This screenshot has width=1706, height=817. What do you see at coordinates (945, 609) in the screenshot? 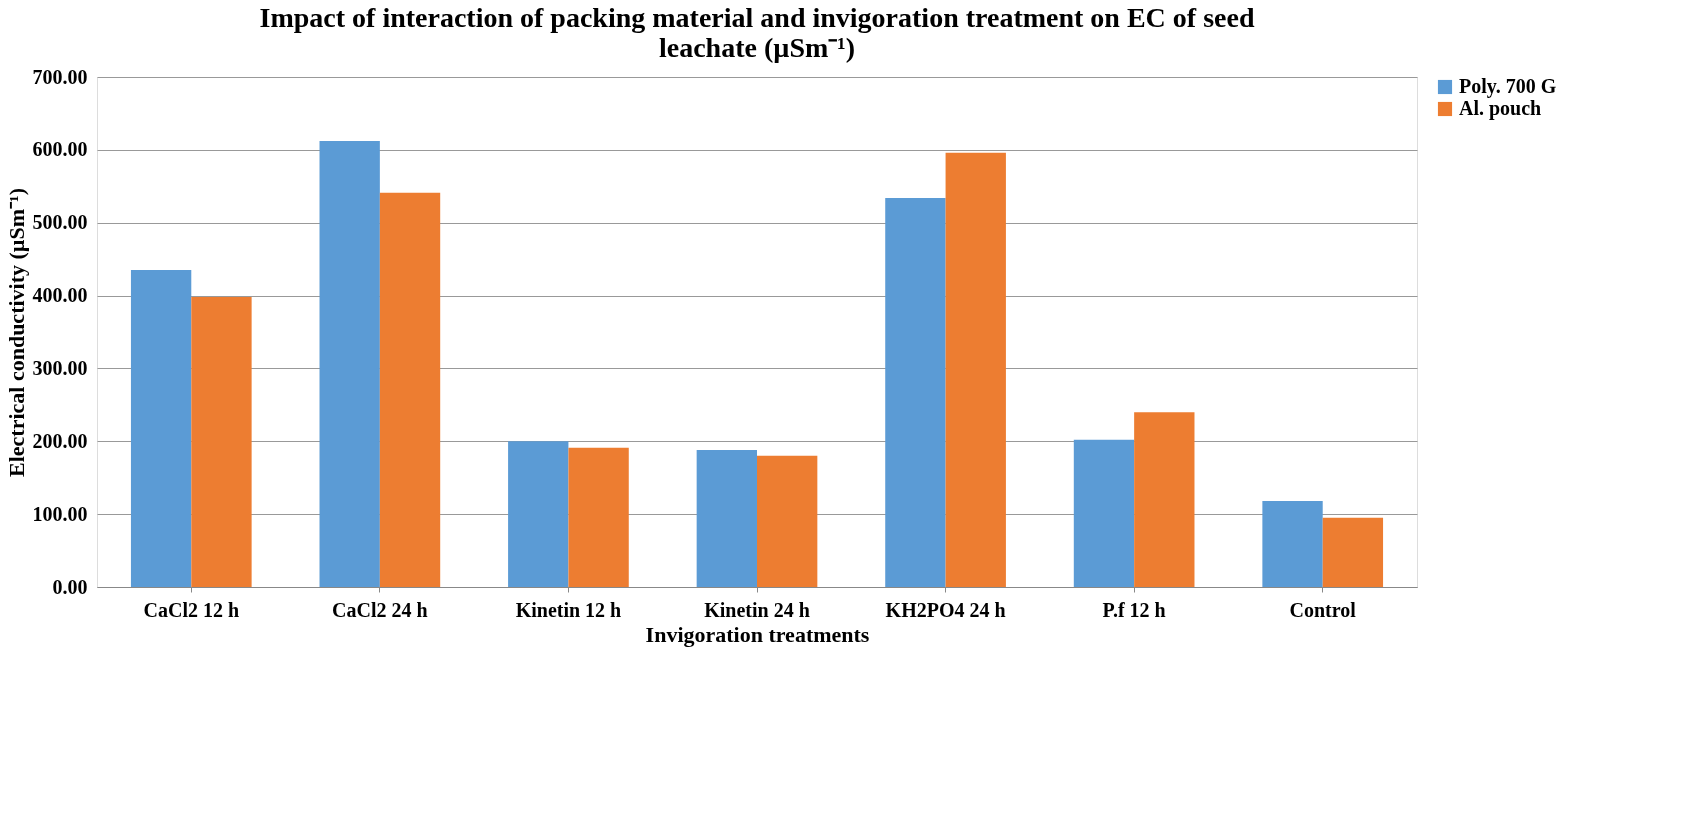
I see `x-tick-label: KH2PO4 24 h` at bounding box center [945, 609].